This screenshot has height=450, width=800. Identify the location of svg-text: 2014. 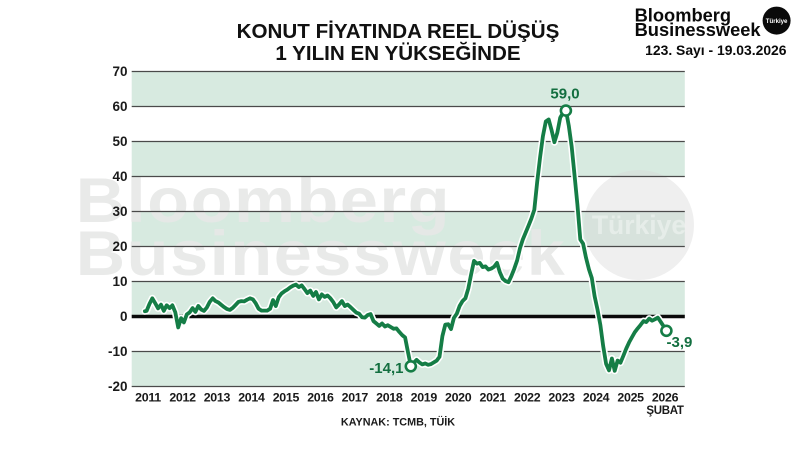
(251, 398).